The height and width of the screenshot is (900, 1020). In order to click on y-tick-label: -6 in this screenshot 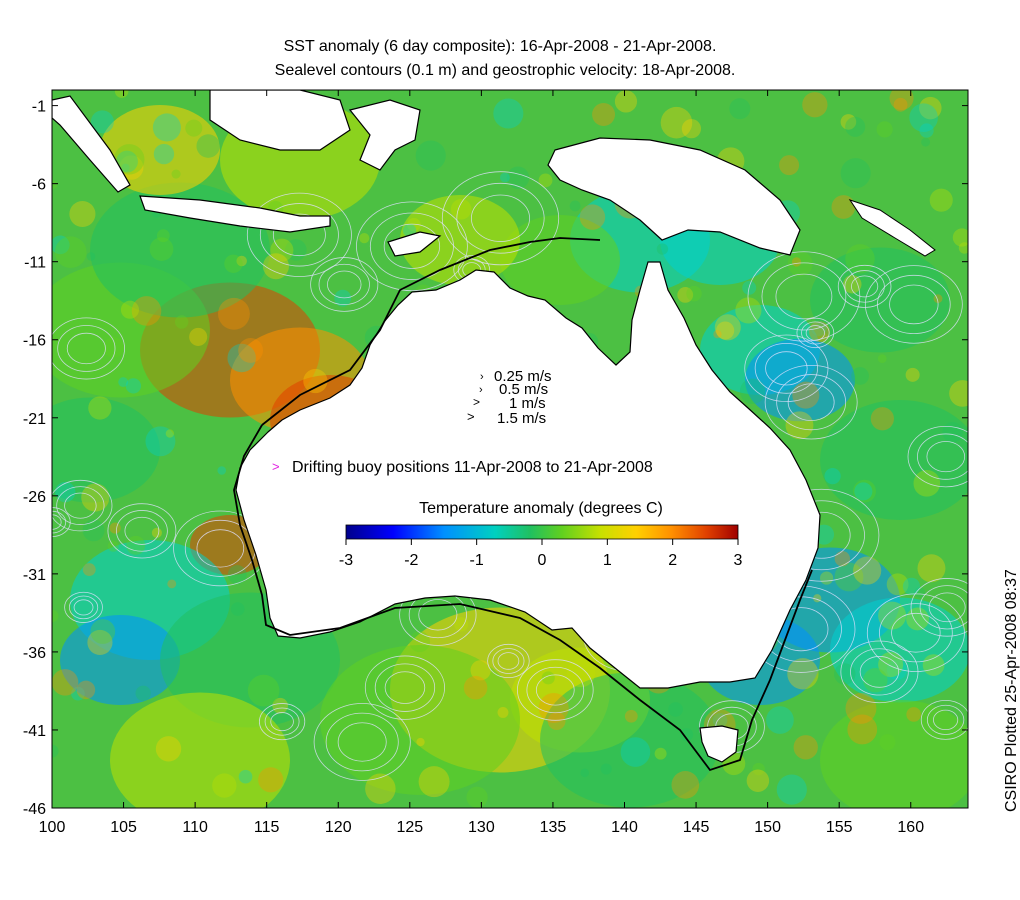, I will do `click(39, 185)`.